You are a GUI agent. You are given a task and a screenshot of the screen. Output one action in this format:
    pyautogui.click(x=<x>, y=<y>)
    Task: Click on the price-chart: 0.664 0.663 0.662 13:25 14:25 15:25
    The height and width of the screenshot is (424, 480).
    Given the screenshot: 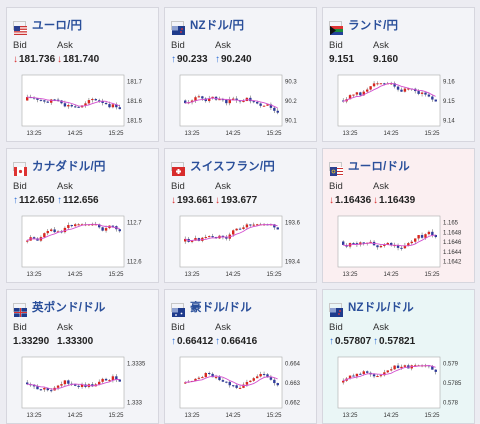 What is the action you would take?
    pyautogui.click(x=241, y=386)
    